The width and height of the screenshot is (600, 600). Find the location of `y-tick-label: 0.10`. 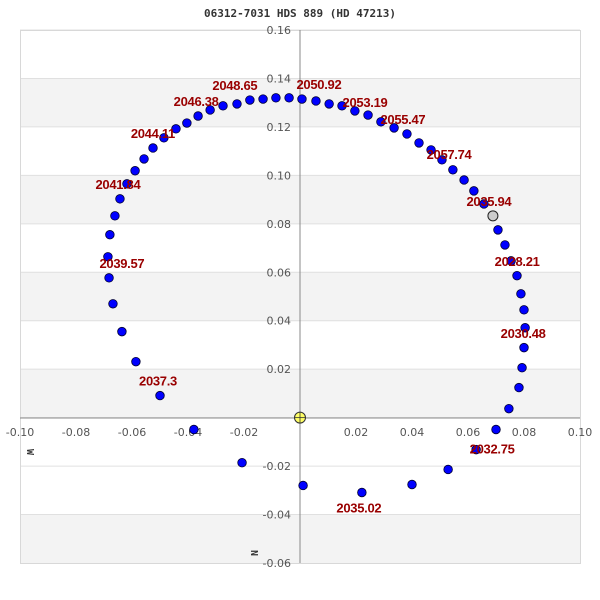

y-tick-label: 0.10 is located at coordinates (279, 175).